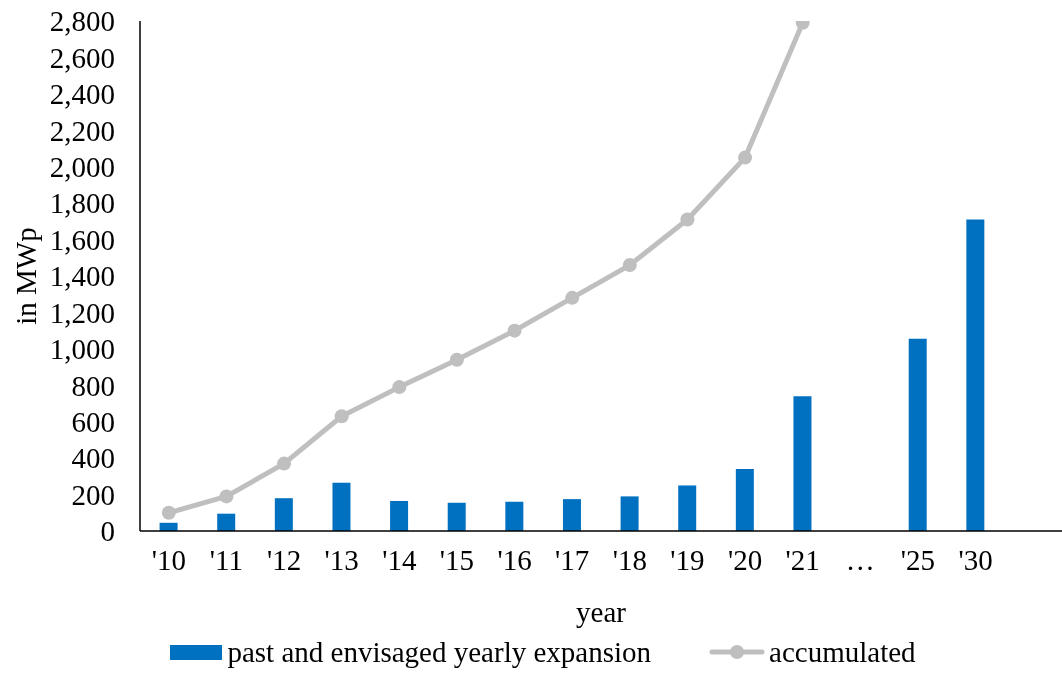 This screenshot has height=676, width=1062. Describe the element at coordinates (93, 422) in the screenshot. I see `y-tick-label: 600` at that location.